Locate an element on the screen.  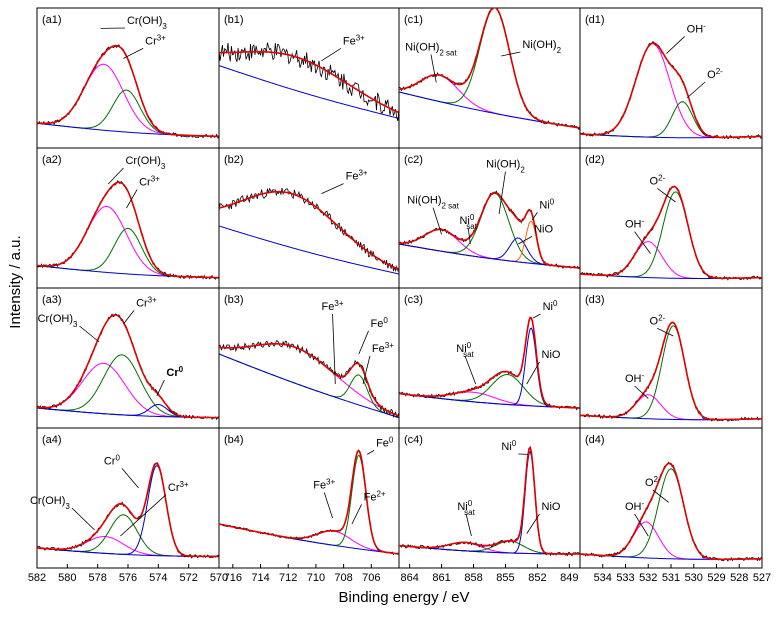
peak-annotation: Fe2+ is located at coordinates (375, 496).